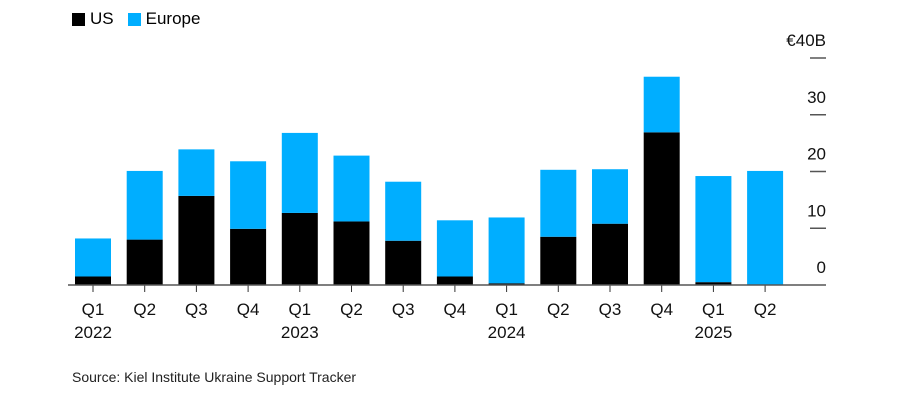 The image size is (900, 408). What do you see at coordinates (806, 40) in the screenshot?
I see `y-tick-label: €40B` at bounding box center [806, 40].